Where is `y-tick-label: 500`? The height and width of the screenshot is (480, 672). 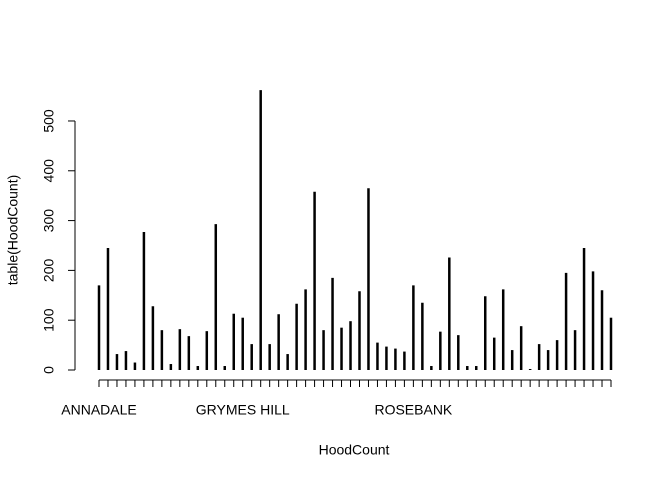 y-tick-label: 500 is located at coordinates (49, 121).